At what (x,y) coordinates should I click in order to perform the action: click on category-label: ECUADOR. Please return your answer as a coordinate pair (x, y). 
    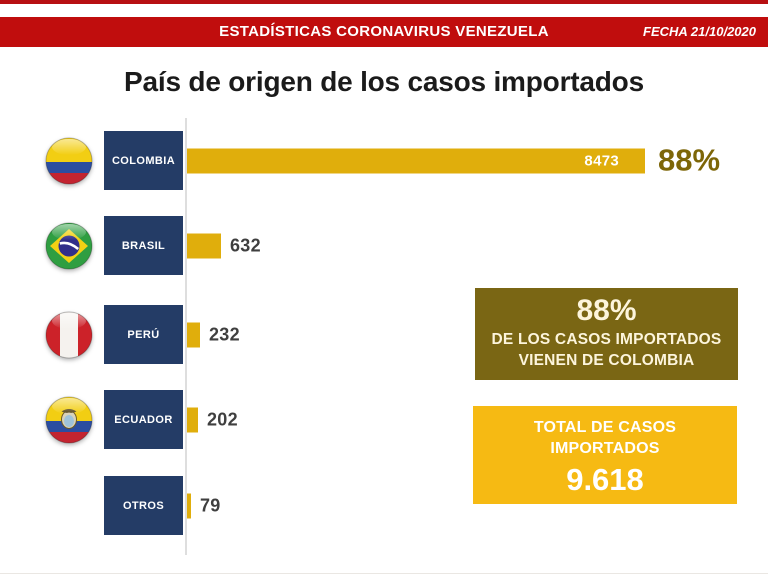
    Looking at the image, I should click on (143, 419).